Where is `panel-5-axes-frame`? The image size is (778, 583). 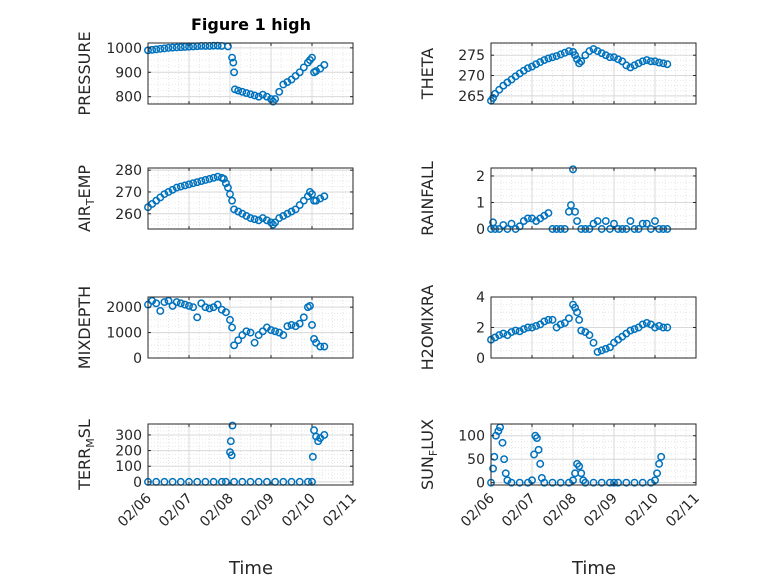
panel-5-axes-frame is located at coordinates (250, 327).